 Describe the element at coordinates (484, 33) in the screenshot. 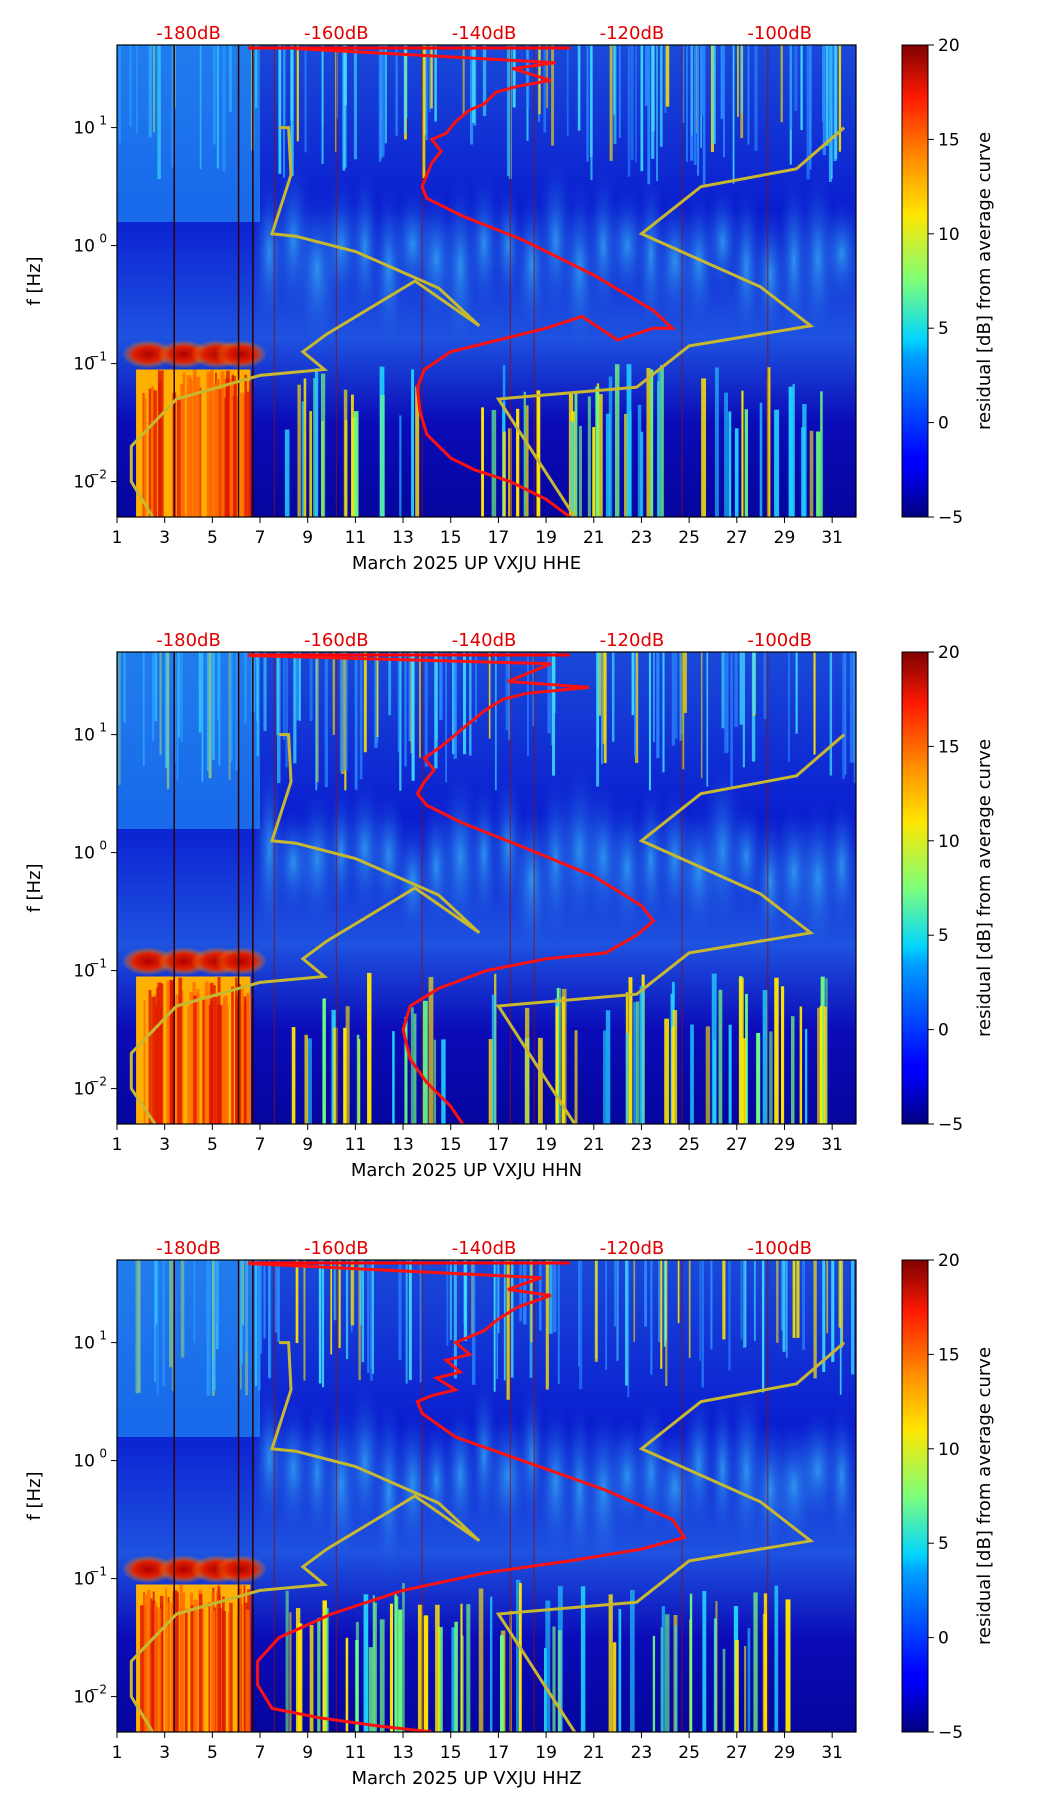

I see `db-scale-label: -140dB` at that location.